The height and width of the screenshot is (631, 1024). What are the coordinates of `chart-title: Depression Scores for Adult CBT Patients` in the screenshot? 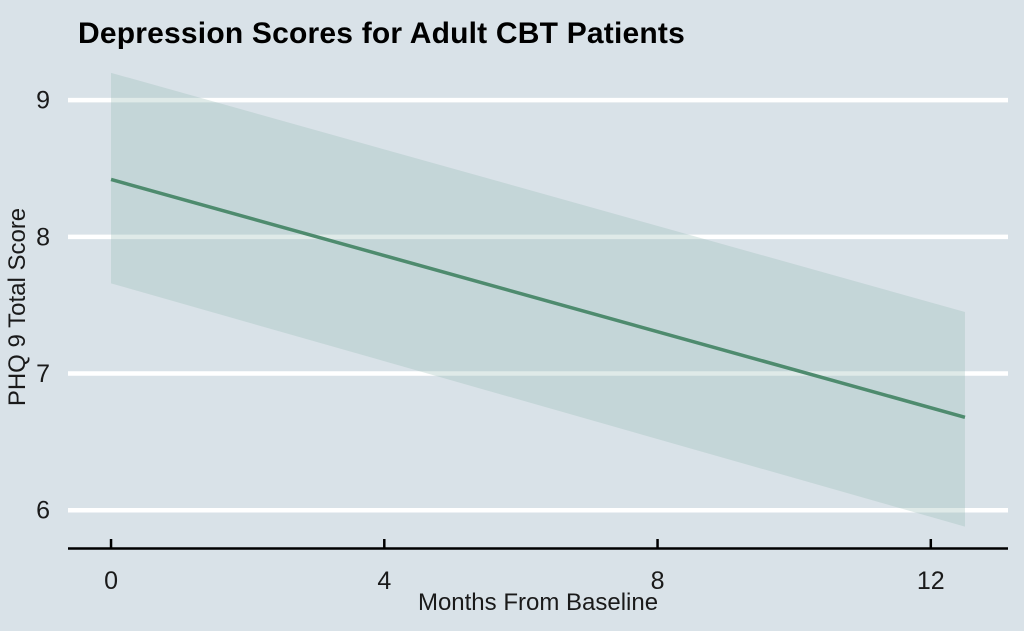 It's located at (382, 33).